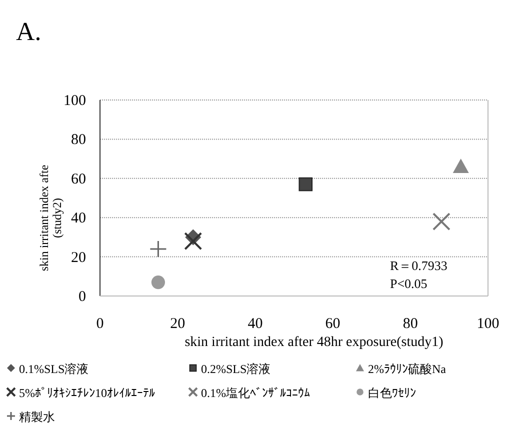 The image size is (518, 437). What do you see at coordinates (37, 417) in the screenshot?
I see `legend-label: 精製水` at bounding box center [37, 417].